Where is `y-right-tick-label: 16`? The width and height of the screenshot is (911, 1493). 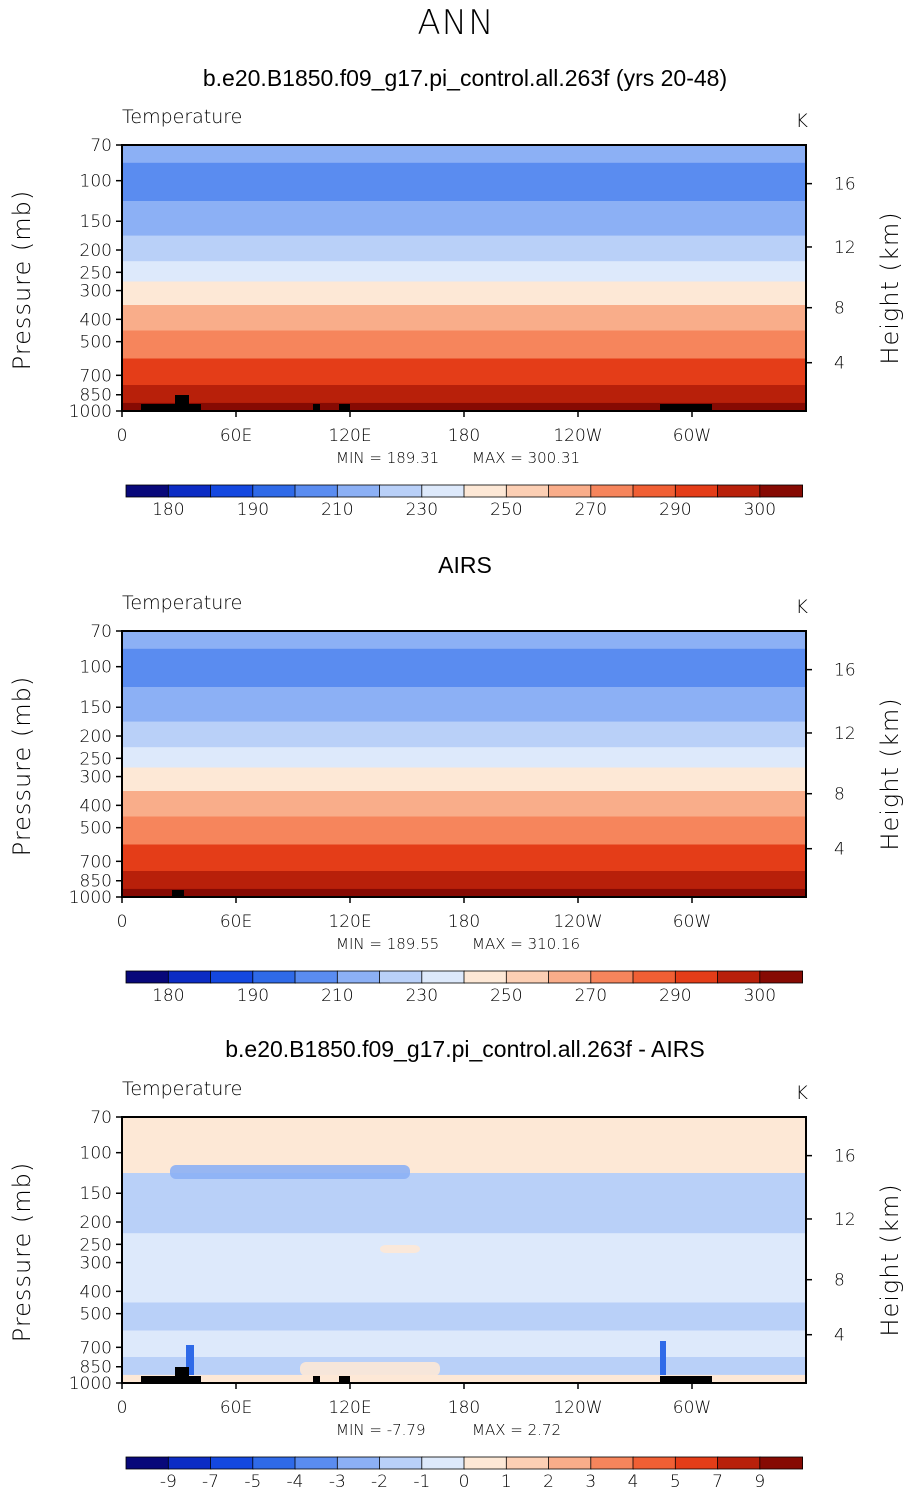 y-right-tick-label: 16 is located at coordinates (845, 671).